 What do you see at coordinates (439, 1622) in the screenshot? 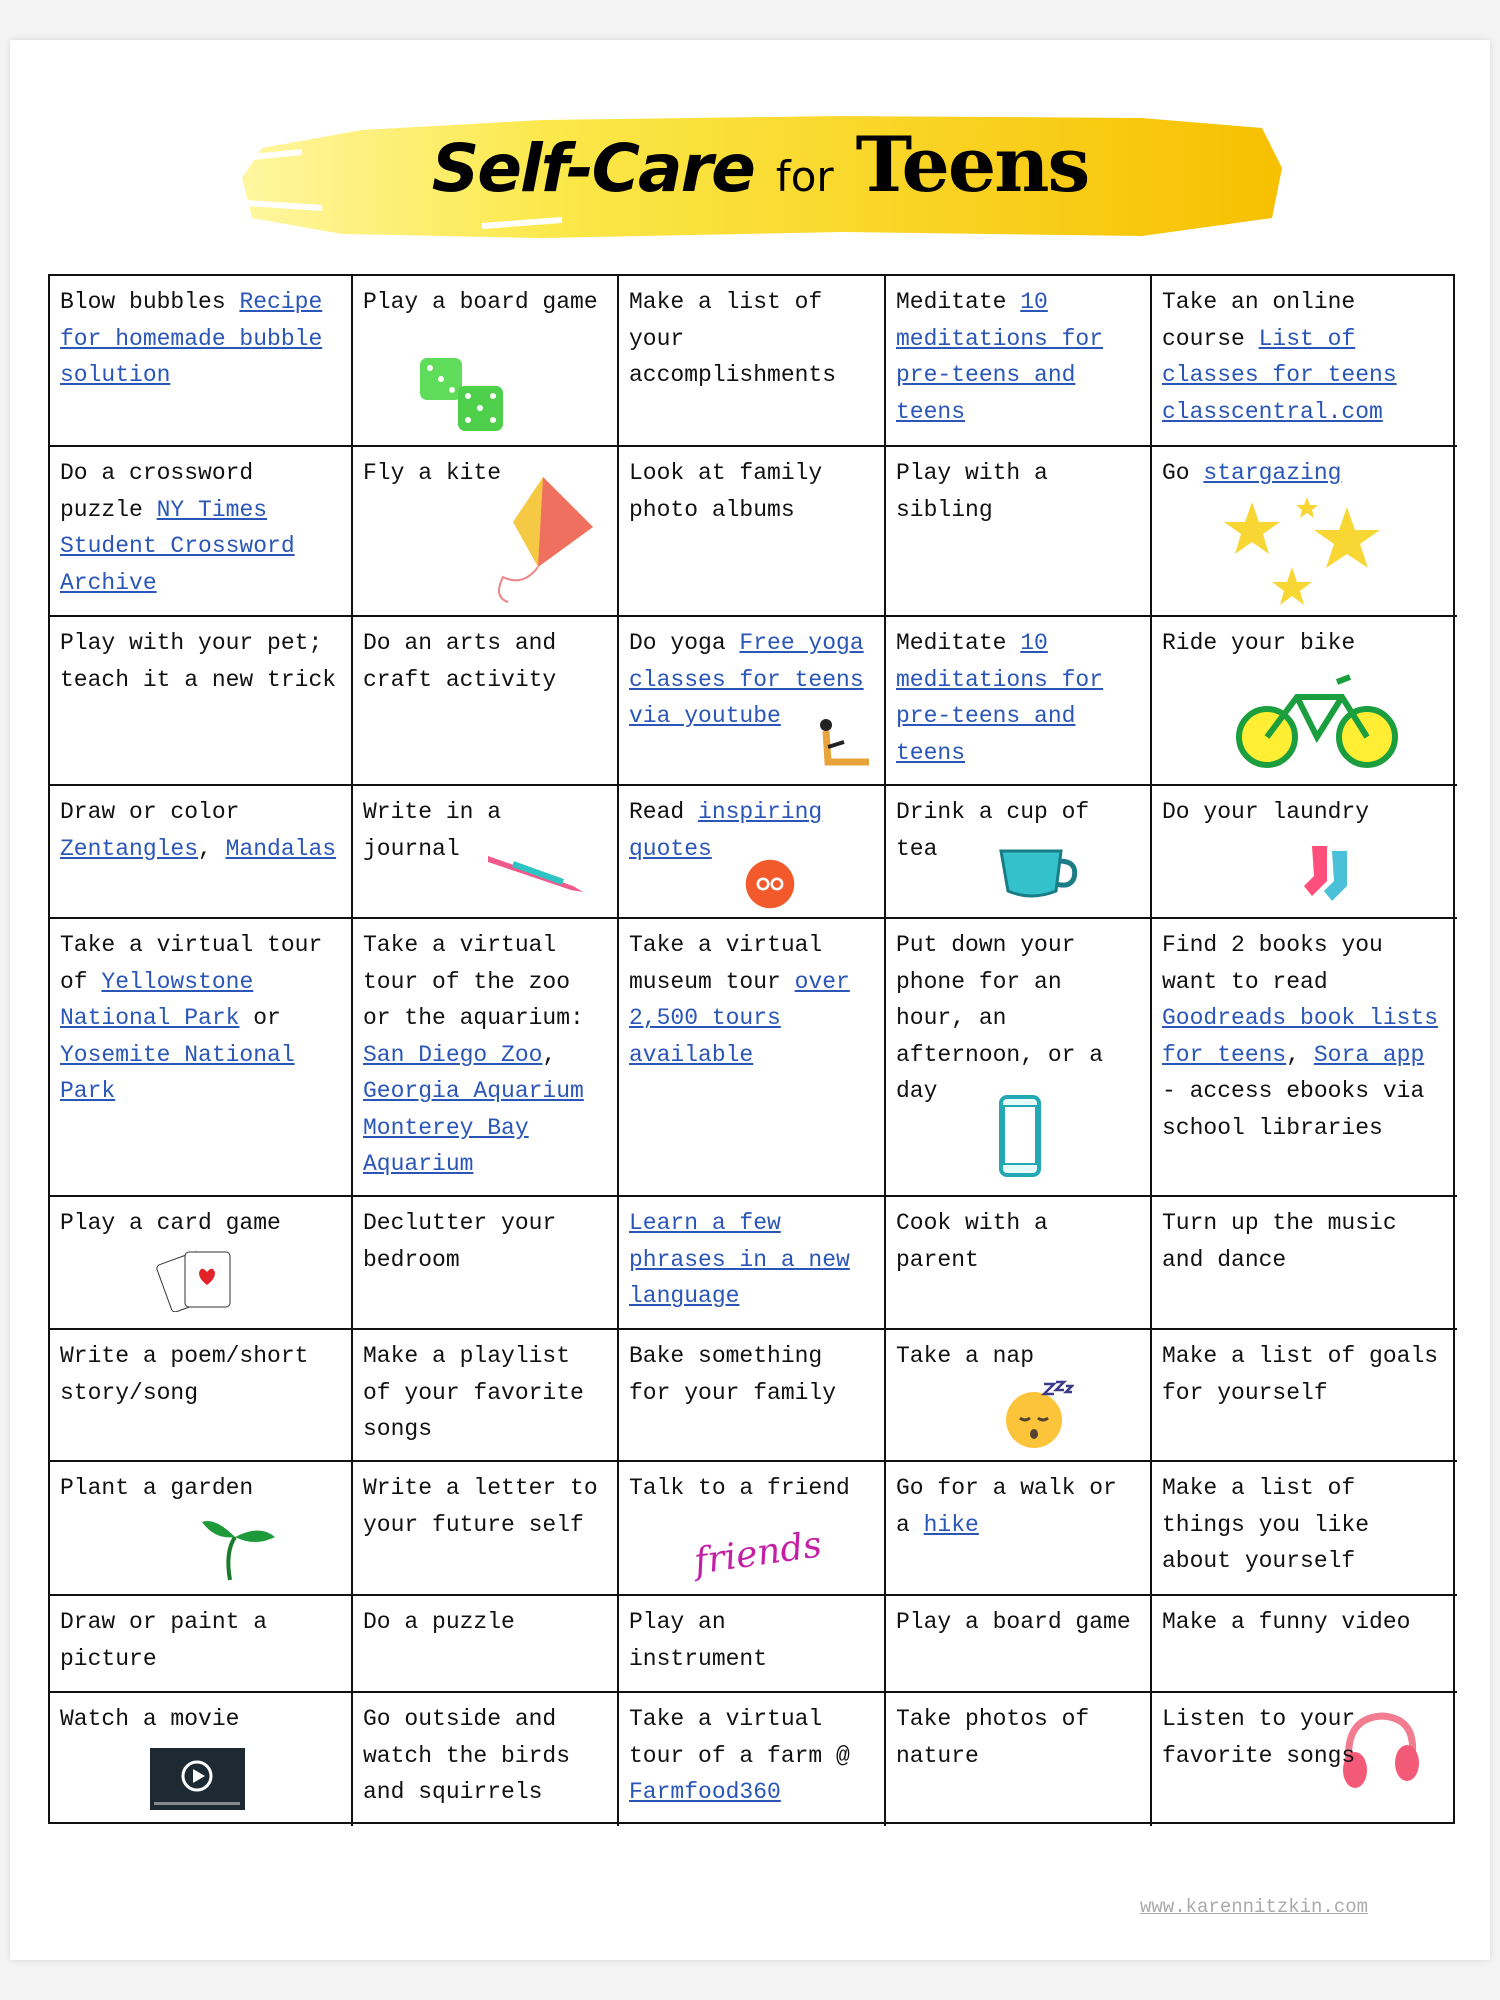
I see `activity-text: Do a puzzle` at bounding box center [439, 1622].